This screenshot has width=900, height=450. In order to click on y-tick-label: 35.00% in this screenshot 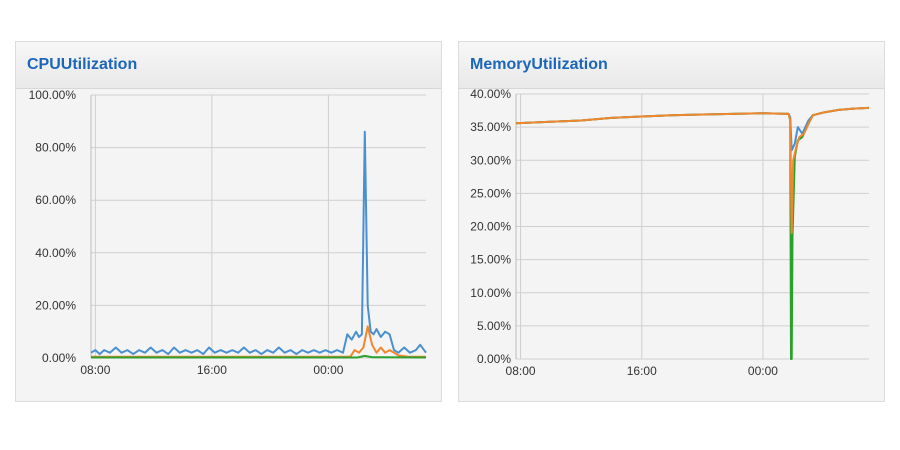, I will do `click(490, 127)`.